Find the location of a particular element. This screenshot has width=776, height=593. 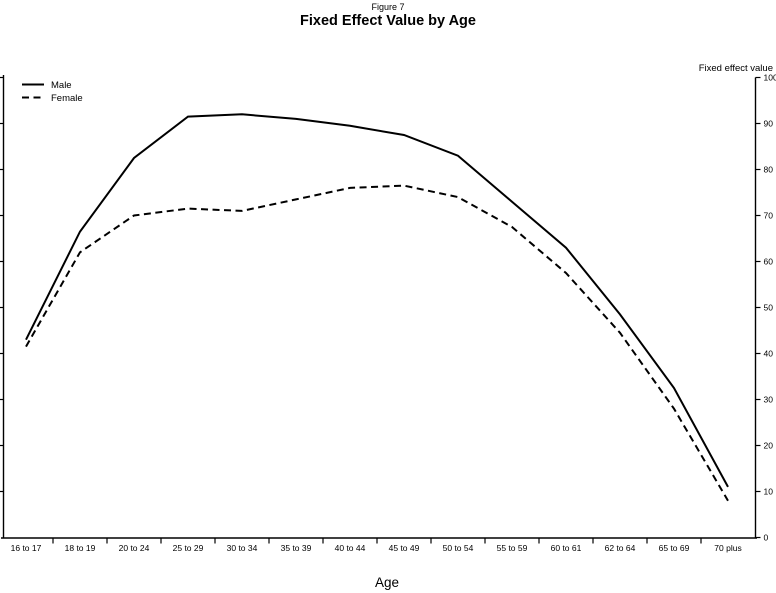

y-tick-label: 30 is located at coordinates (769, 400).